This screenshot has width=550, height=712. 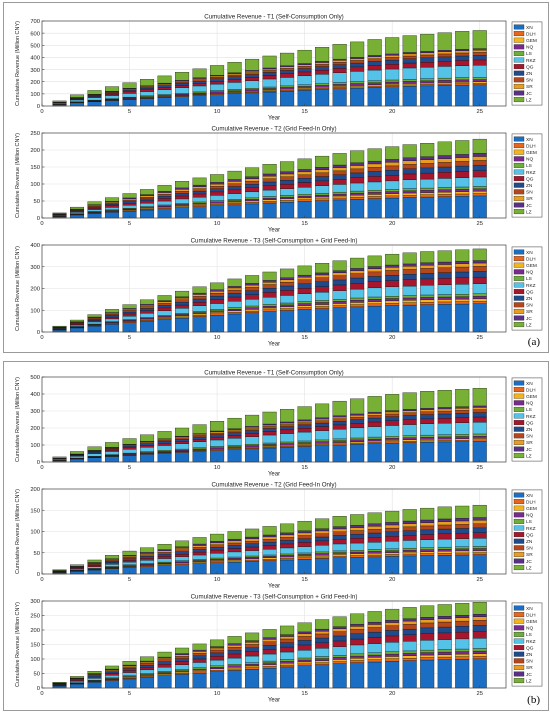 What do you see at coordinates (519, 172) in the screenshot?
I see `legend-swatch-RKZ` at bounding box center [519, 172].